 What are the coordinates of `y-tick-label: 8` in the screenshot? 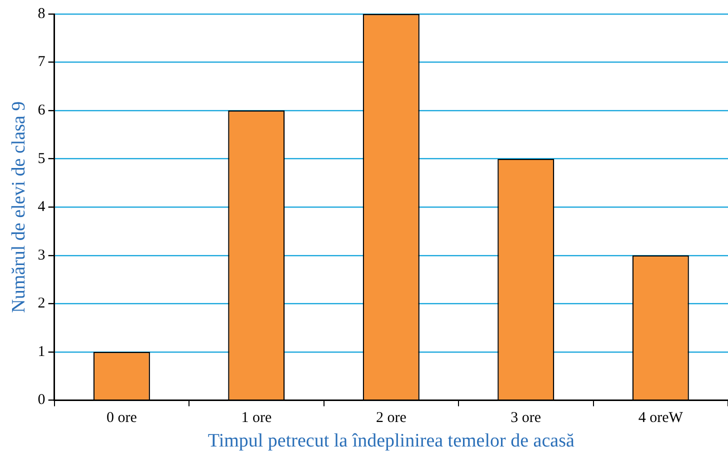 It's located at (42, 14).